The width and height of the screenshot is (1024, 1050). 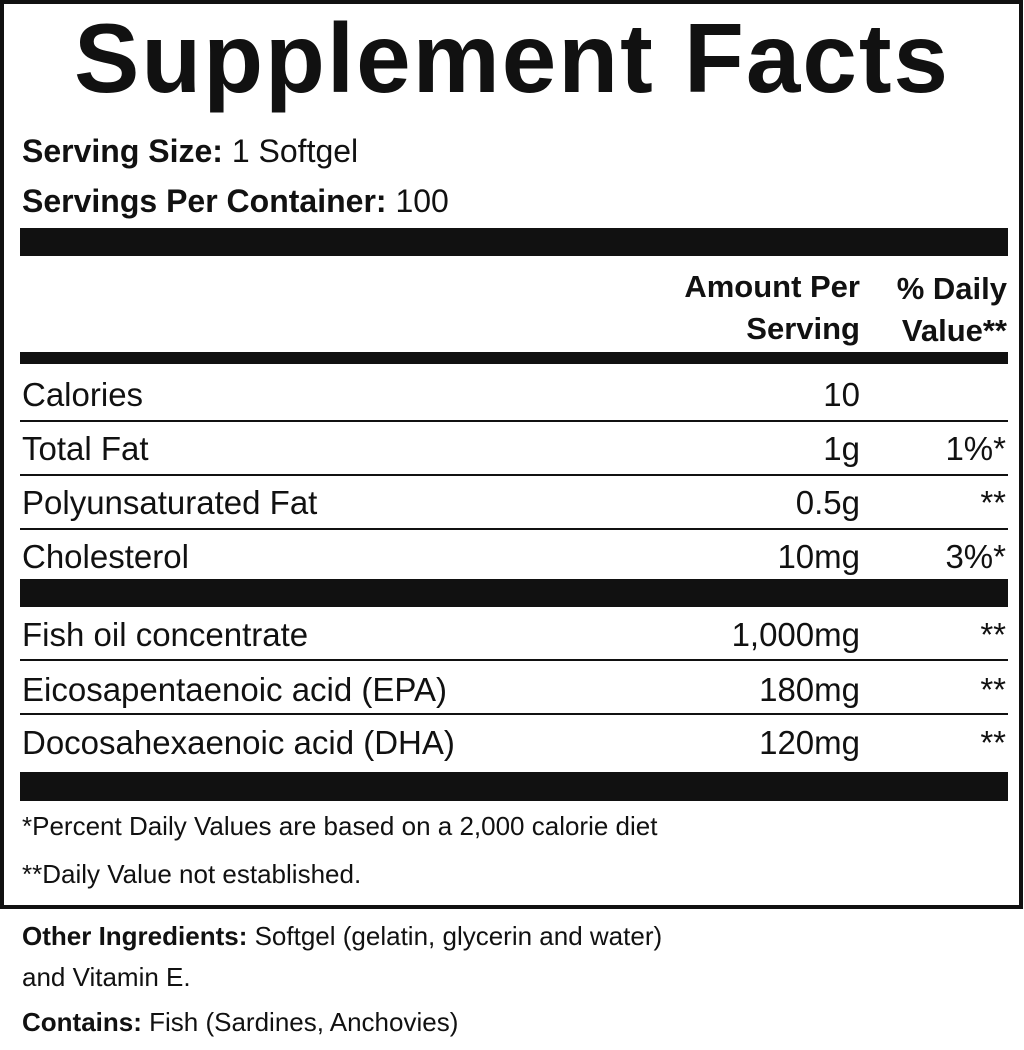 I want to click on serving-size: Serving Size: 1 Softgel, so click(x=190, y=151).